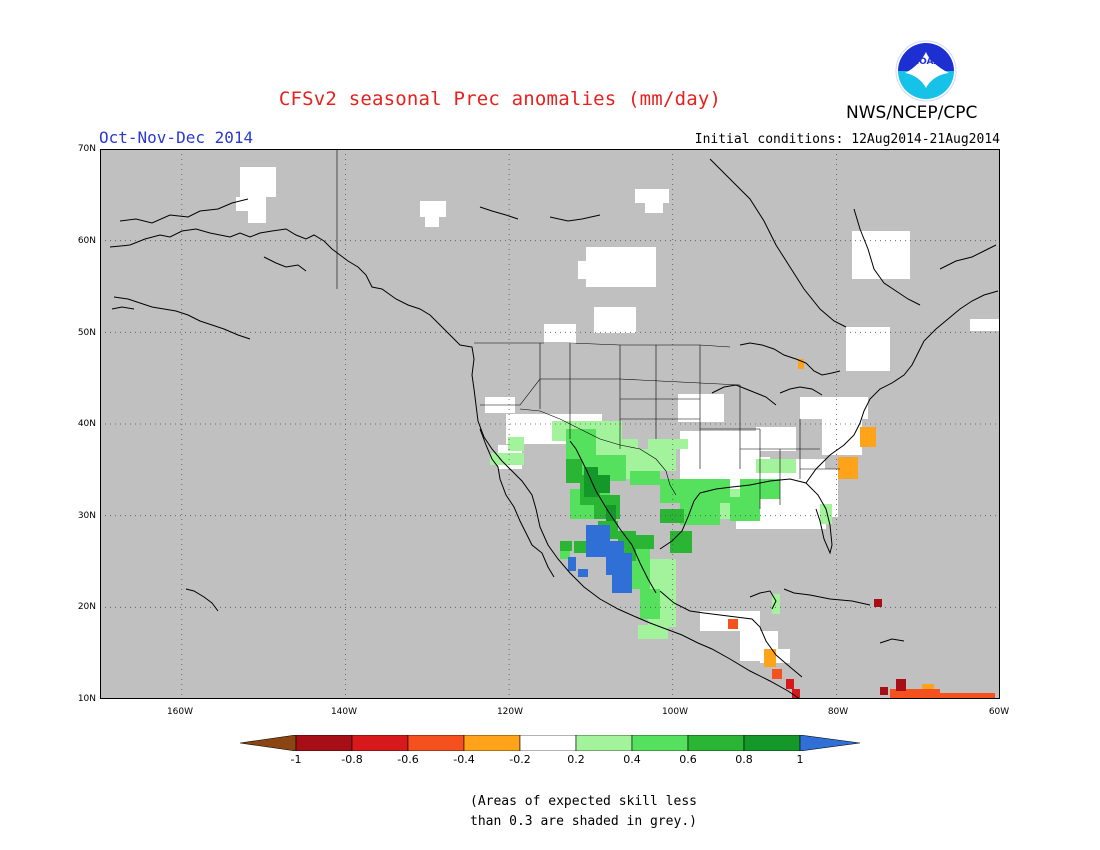 The image size is (1100, 850). Describe the element at coordinates (268, 743) in the screenshot. I see `colorbar-swatch-below--1` at that location.